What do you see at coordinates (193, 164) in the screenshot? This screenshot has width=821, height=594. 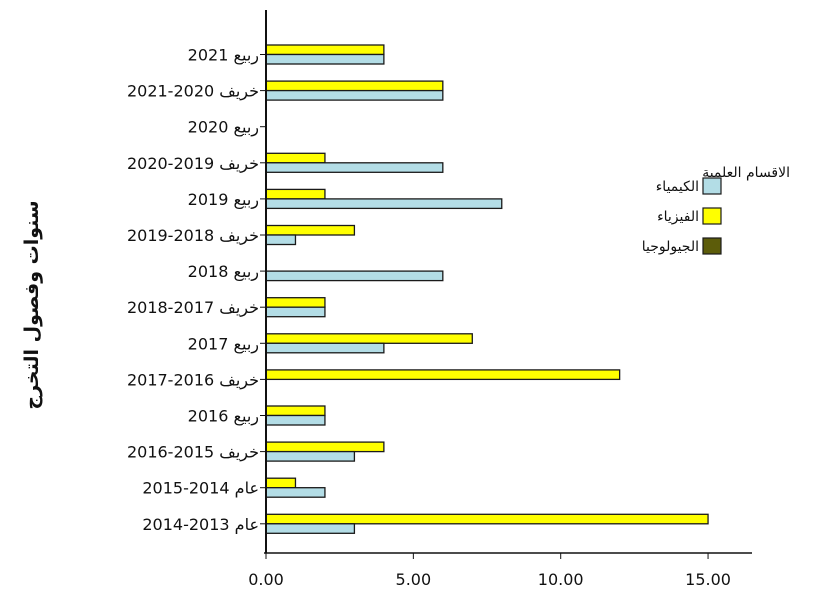 I see `y-tick-label: خريف 2019-2020` at bounding box center [193, 164].